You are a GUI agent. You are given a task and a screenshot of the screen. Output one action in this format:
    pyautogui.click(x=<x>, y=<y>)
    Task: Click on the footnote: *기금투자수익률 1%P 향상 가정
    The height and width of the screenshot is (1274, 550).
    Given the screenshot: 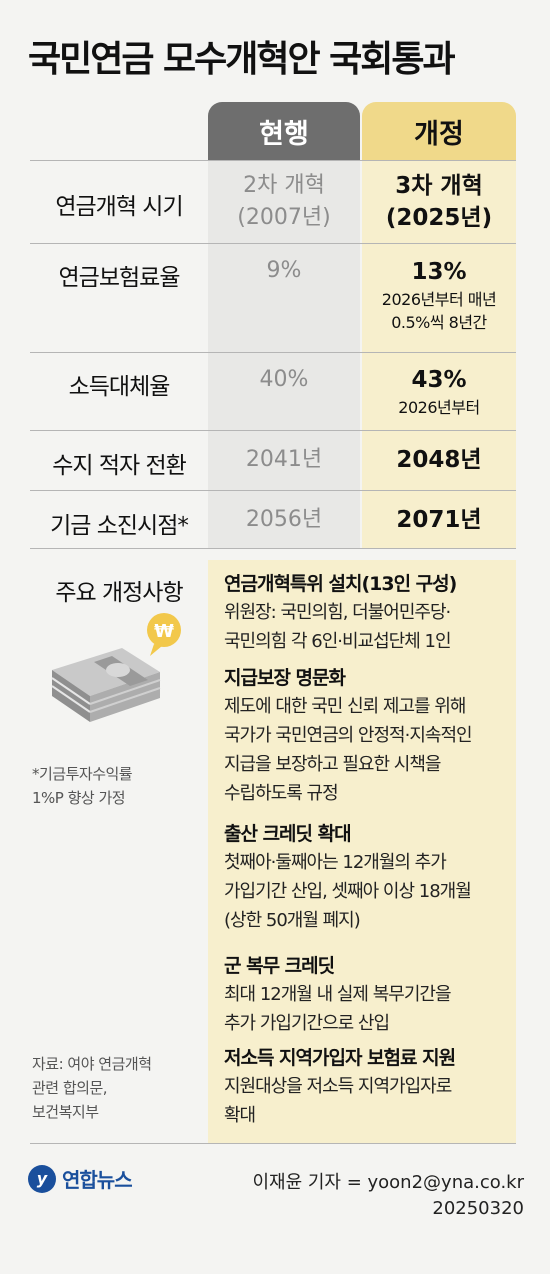 What is the action you would take?
    pyautogui.click(x=82, y=786)
    